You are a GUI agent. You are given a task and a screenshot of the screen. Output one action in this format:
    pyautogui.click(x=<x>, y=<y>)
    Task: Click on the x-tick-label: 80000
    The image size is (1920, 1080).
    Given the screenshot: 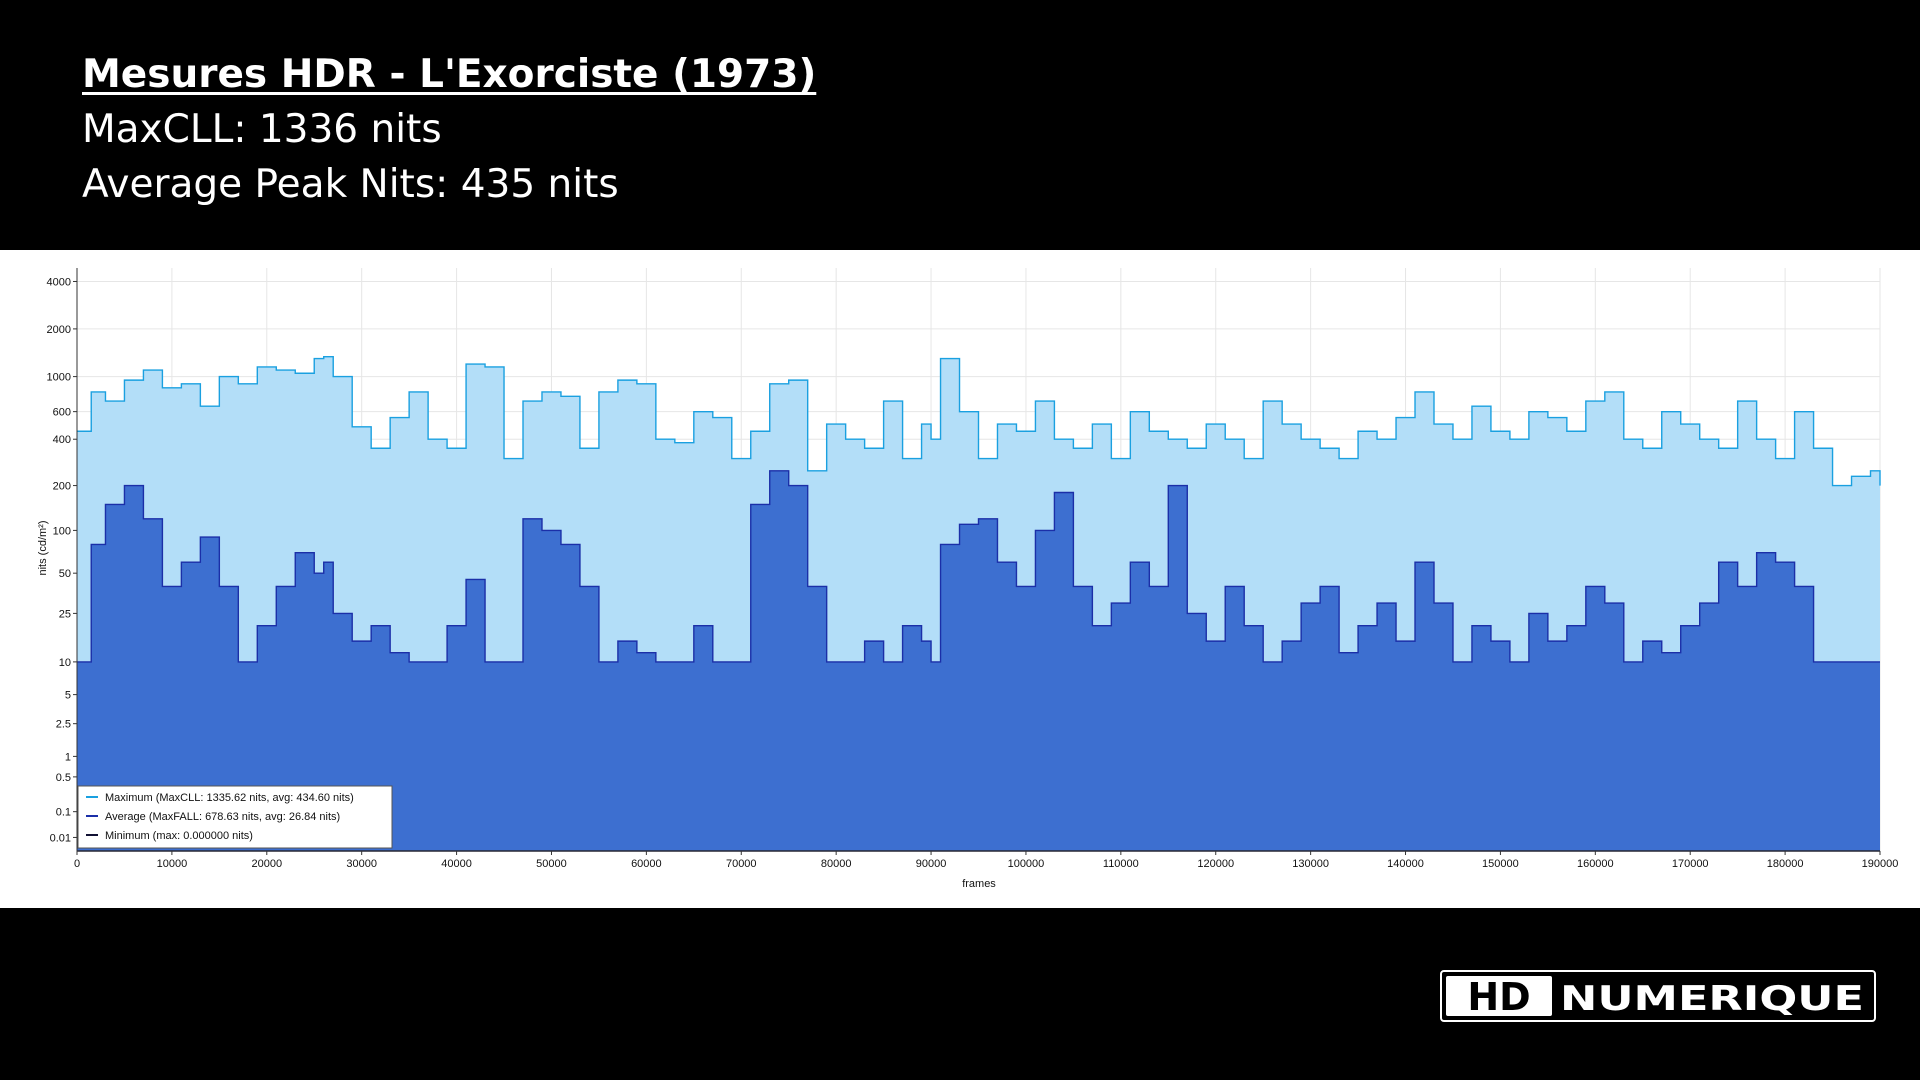 What is the action you would take?
    pyautogui.click(x=836, y=864)
    